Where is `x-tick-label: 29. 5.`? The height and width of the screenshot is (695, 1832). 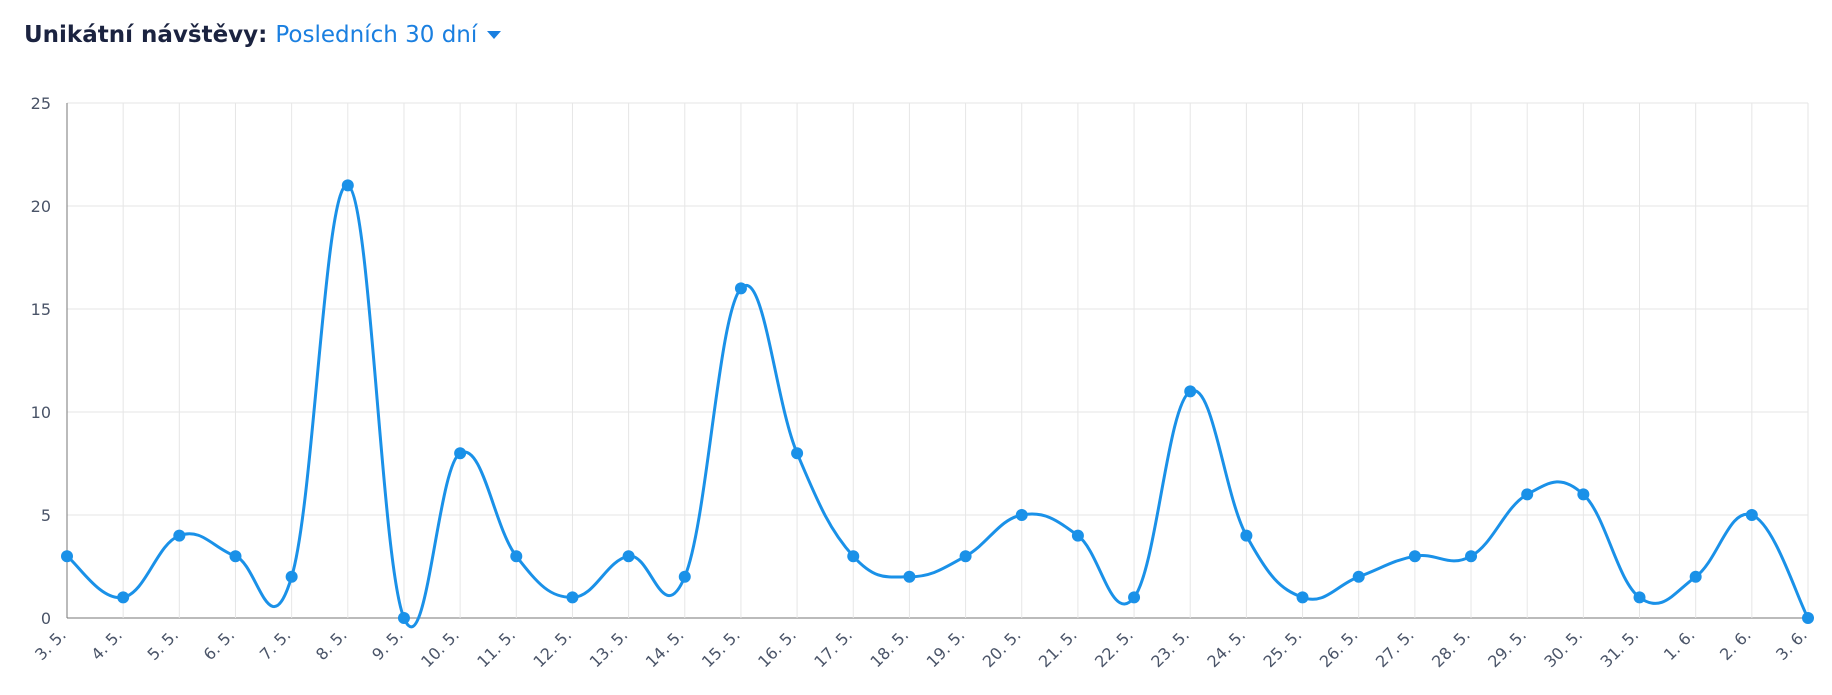 x-tick-label: 29. 5. is located at coordinates (1507, 648).